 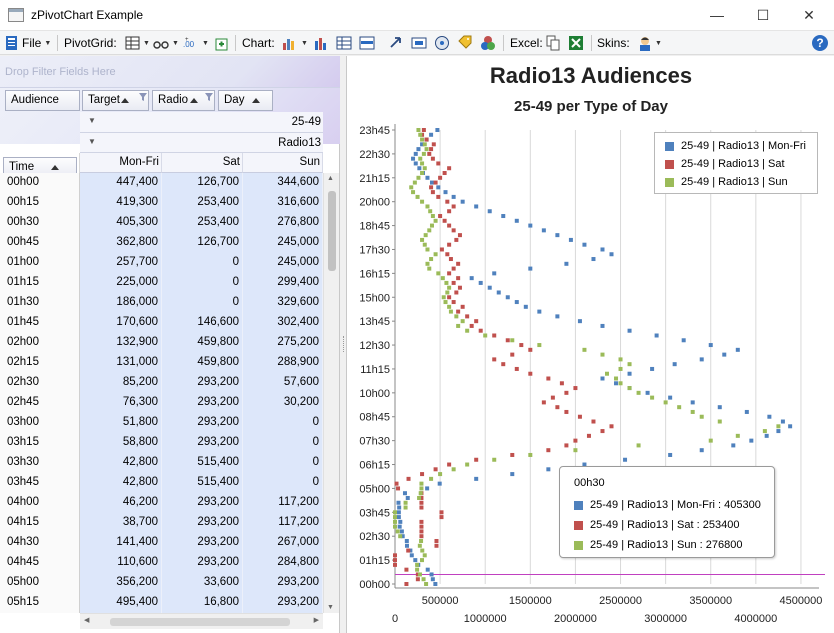 I want to click on legend-item-mon-fri: 25-49 | Radio13 | Mon-Fri, so click(x=735, y=146).